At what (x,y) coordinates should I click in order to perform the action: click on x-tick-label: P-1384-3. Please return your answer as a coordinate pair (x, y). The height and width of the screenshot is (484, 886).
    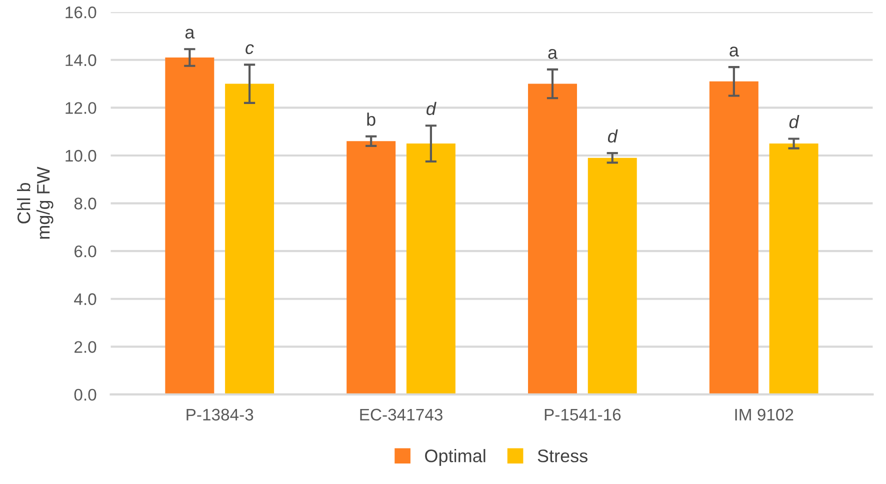
    Looking at the image, I should click on (220, 414).